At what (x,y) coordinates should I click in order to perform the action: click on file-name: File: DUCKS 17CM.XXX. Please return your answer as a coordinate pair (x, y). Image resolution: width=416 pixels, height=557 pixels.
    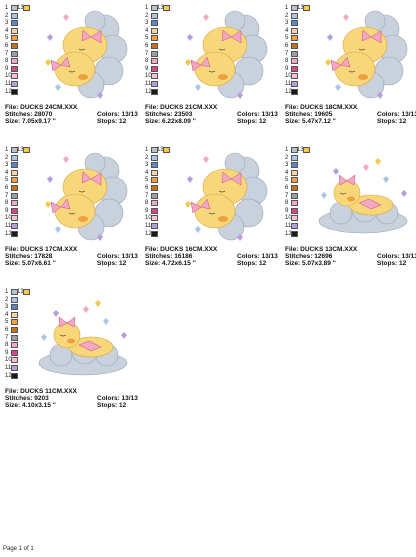
    Looking at the image, I should click on (41, 249).